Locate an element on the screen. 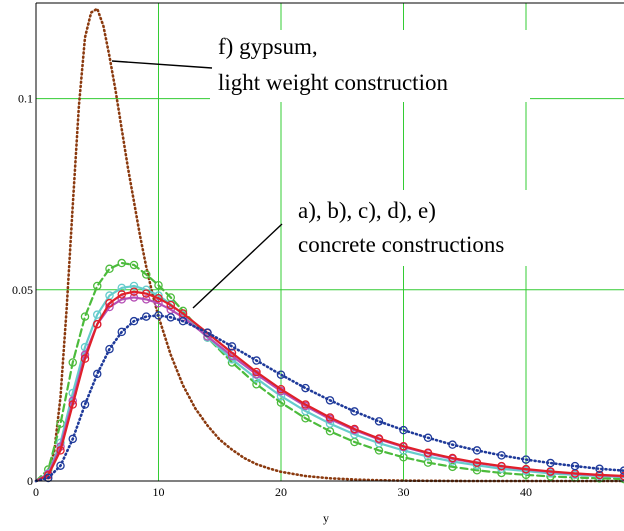 This screenshot has width=624, height=531. x-tick-label: 20 is located at coordinates (281, 492).